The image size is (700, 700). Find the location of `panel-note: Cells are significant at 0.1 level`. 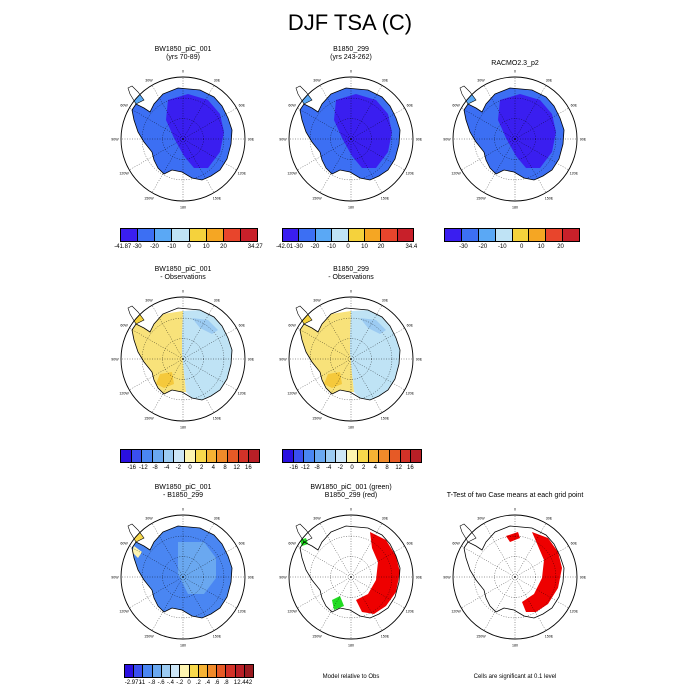

panel-note: Cells are significant at 0.1 level is located at coordinates (515, 677).